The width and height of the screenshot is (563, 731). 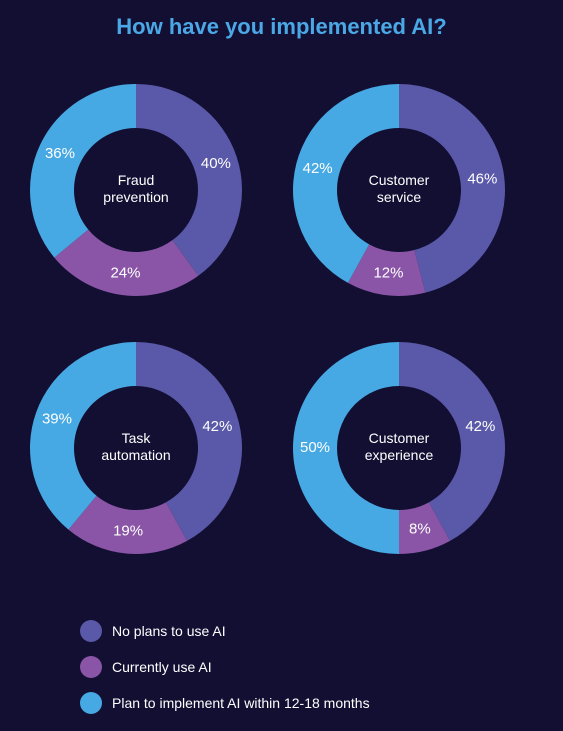 What do you see at coordinates (91, 703) in the screenshot?
I see `legend-swatch-plan` at bounding box center [91, 703].